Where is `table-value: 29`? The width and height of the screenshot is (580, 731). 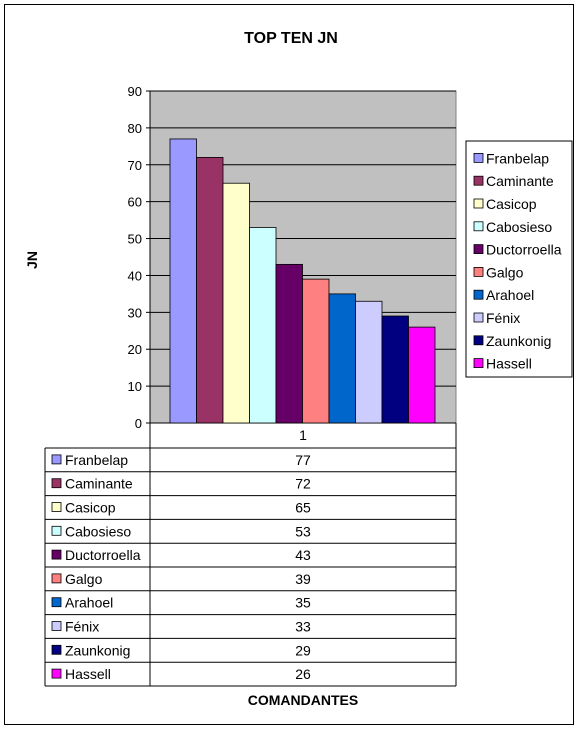 table-value: 29 is located at coordinates (303, 650).